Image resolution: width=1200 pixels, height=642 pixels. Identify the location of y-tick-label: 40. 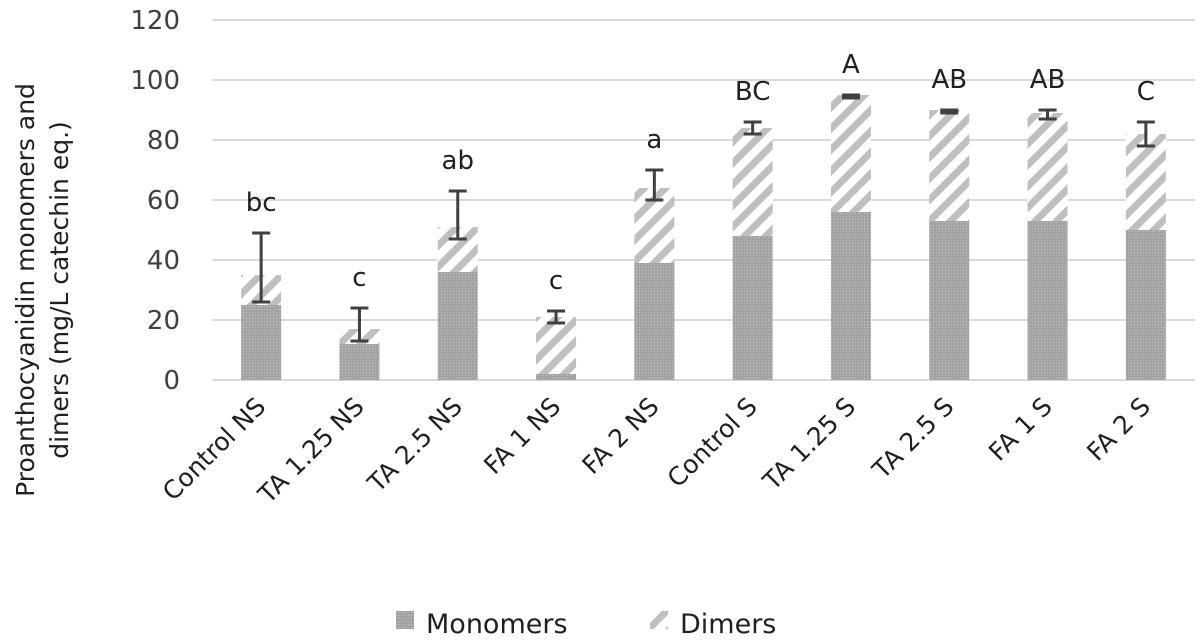
(163, 261).